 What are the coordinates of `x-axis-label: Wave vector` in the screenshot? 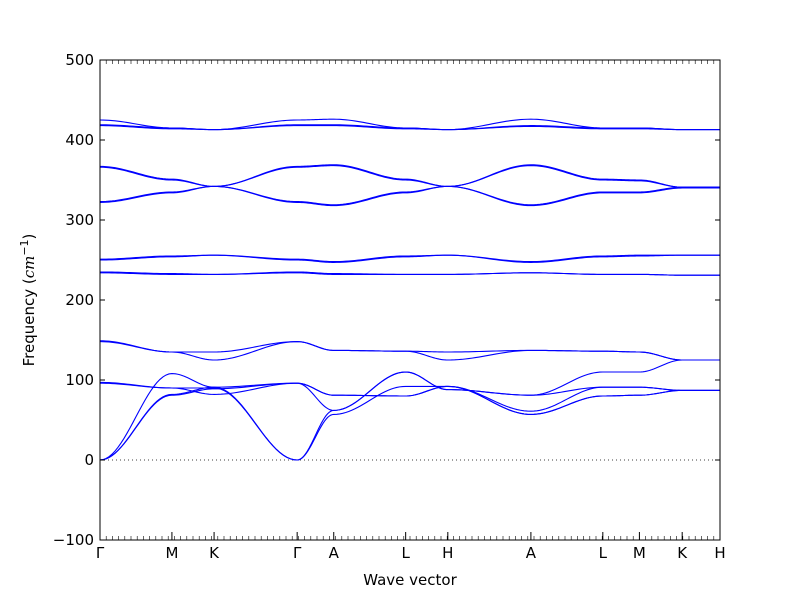 It's located at (410, 580).